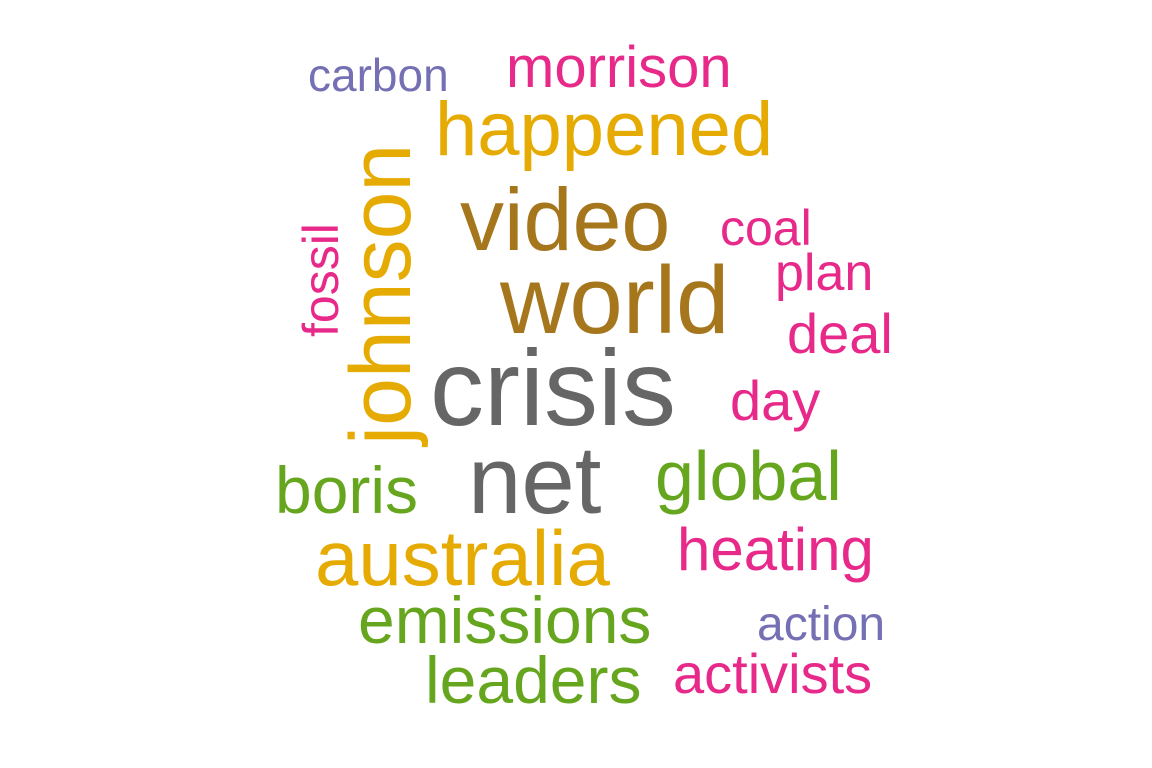  Describe the element at coordinates (381, 296) in the screenshot. I see `word-johnson: johnson` at that location.